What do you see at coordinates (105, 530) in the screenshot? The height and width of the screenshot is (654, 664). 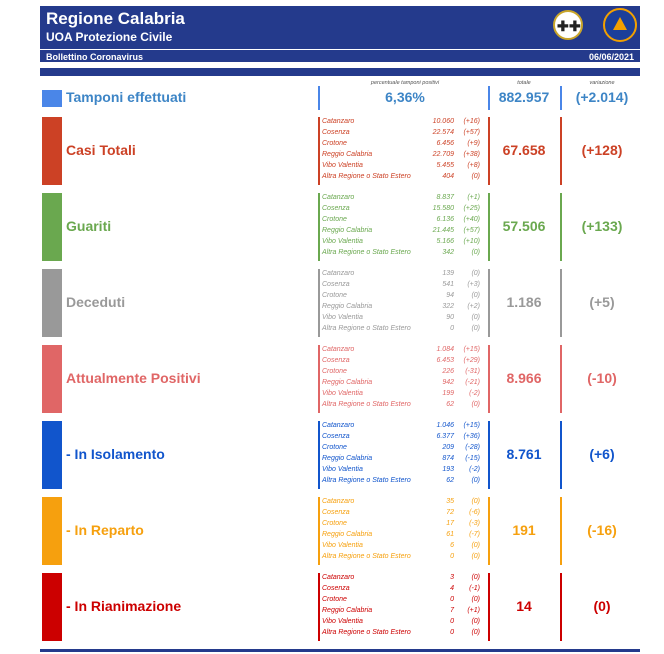 I see `row-label: - In Reparto` at bounding box center [105, 530].